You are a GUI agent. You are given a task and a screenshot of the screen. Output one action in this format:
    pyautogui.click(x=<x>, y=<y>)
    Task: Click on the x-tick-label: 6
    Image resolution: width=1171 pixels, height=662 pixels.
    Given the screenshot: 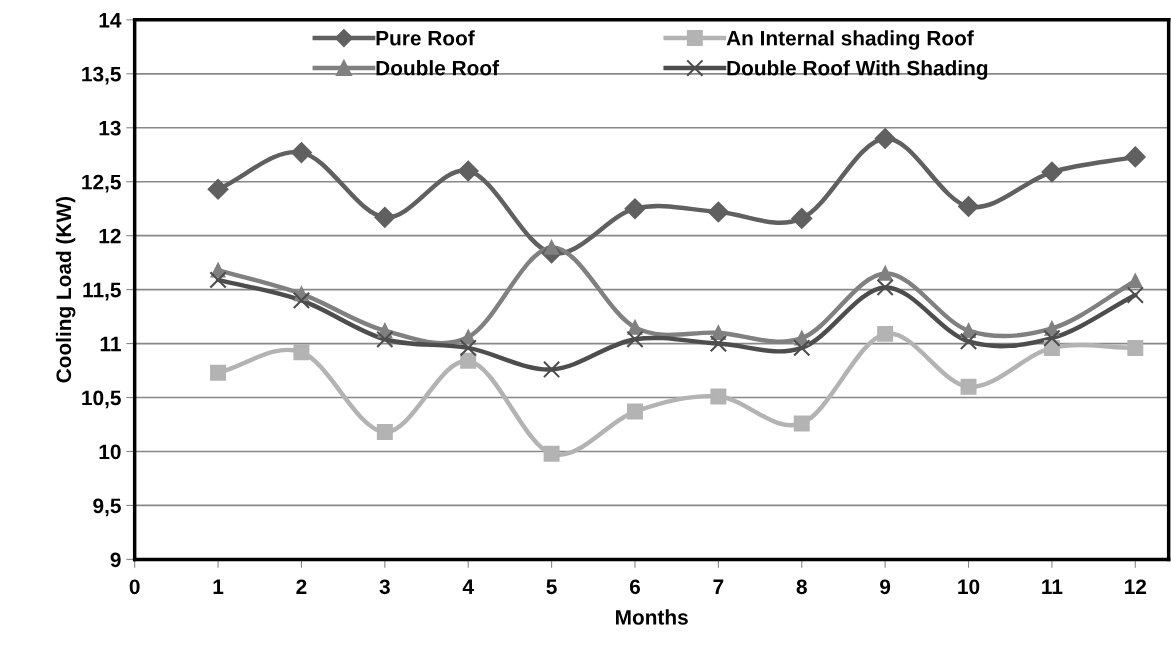 What is the action you would take?
    pyautogui.click(x=635, y=587)
    